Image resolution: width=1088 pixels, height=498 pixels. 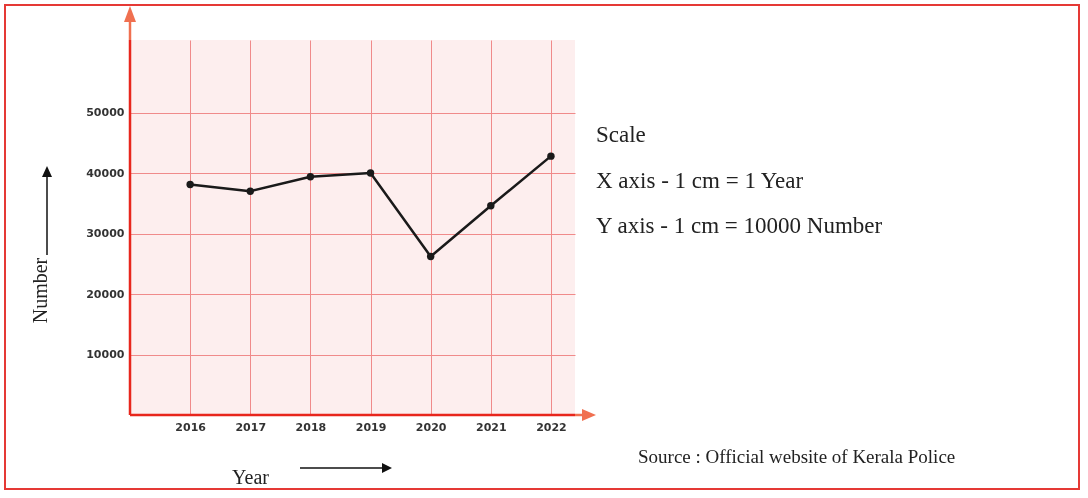 I want to click on y-tick-label: 50000, so click(x=105, y=113).